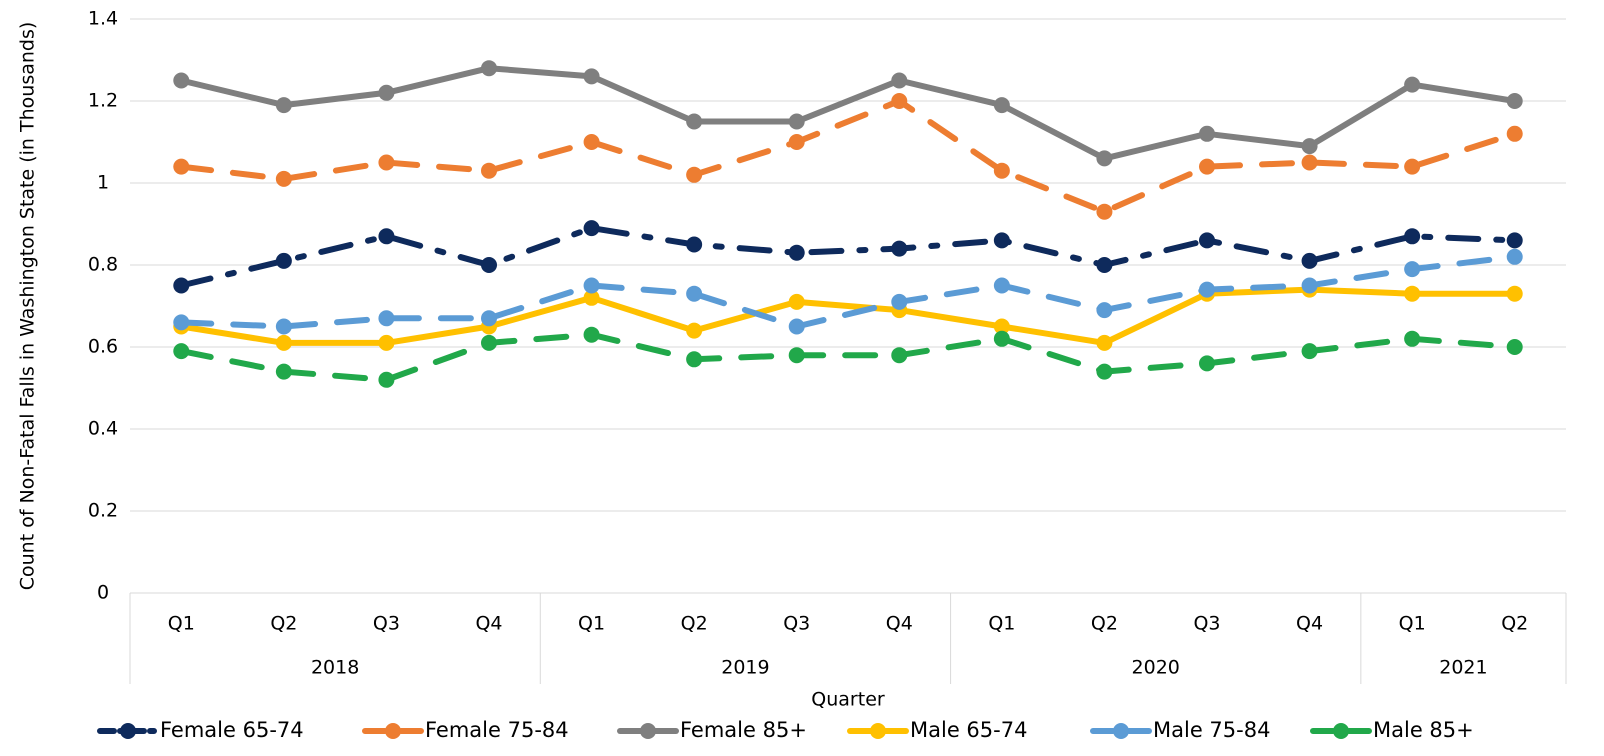 Image resolution: width=1604 pixels, height=756 pixels. I want to click on y-tick-label: 0.4, so click(103, 429).